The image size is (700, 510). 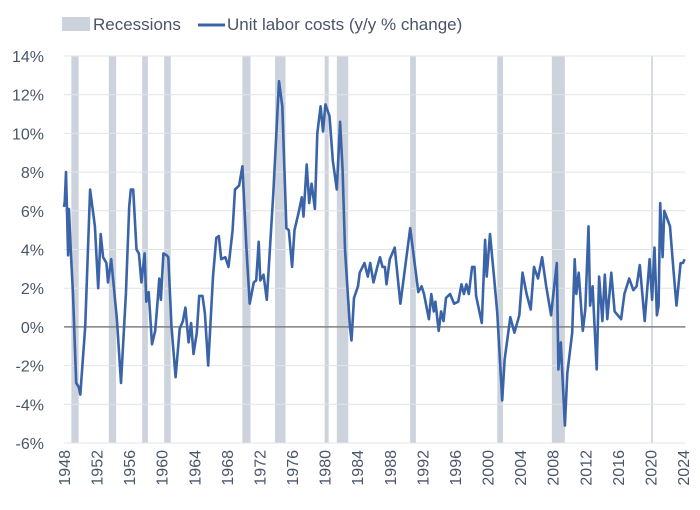 What do you see at coordinates (32, 173) in the screenshot?
I see `y-tick-label: 8%` at bounding box center [32, 173].